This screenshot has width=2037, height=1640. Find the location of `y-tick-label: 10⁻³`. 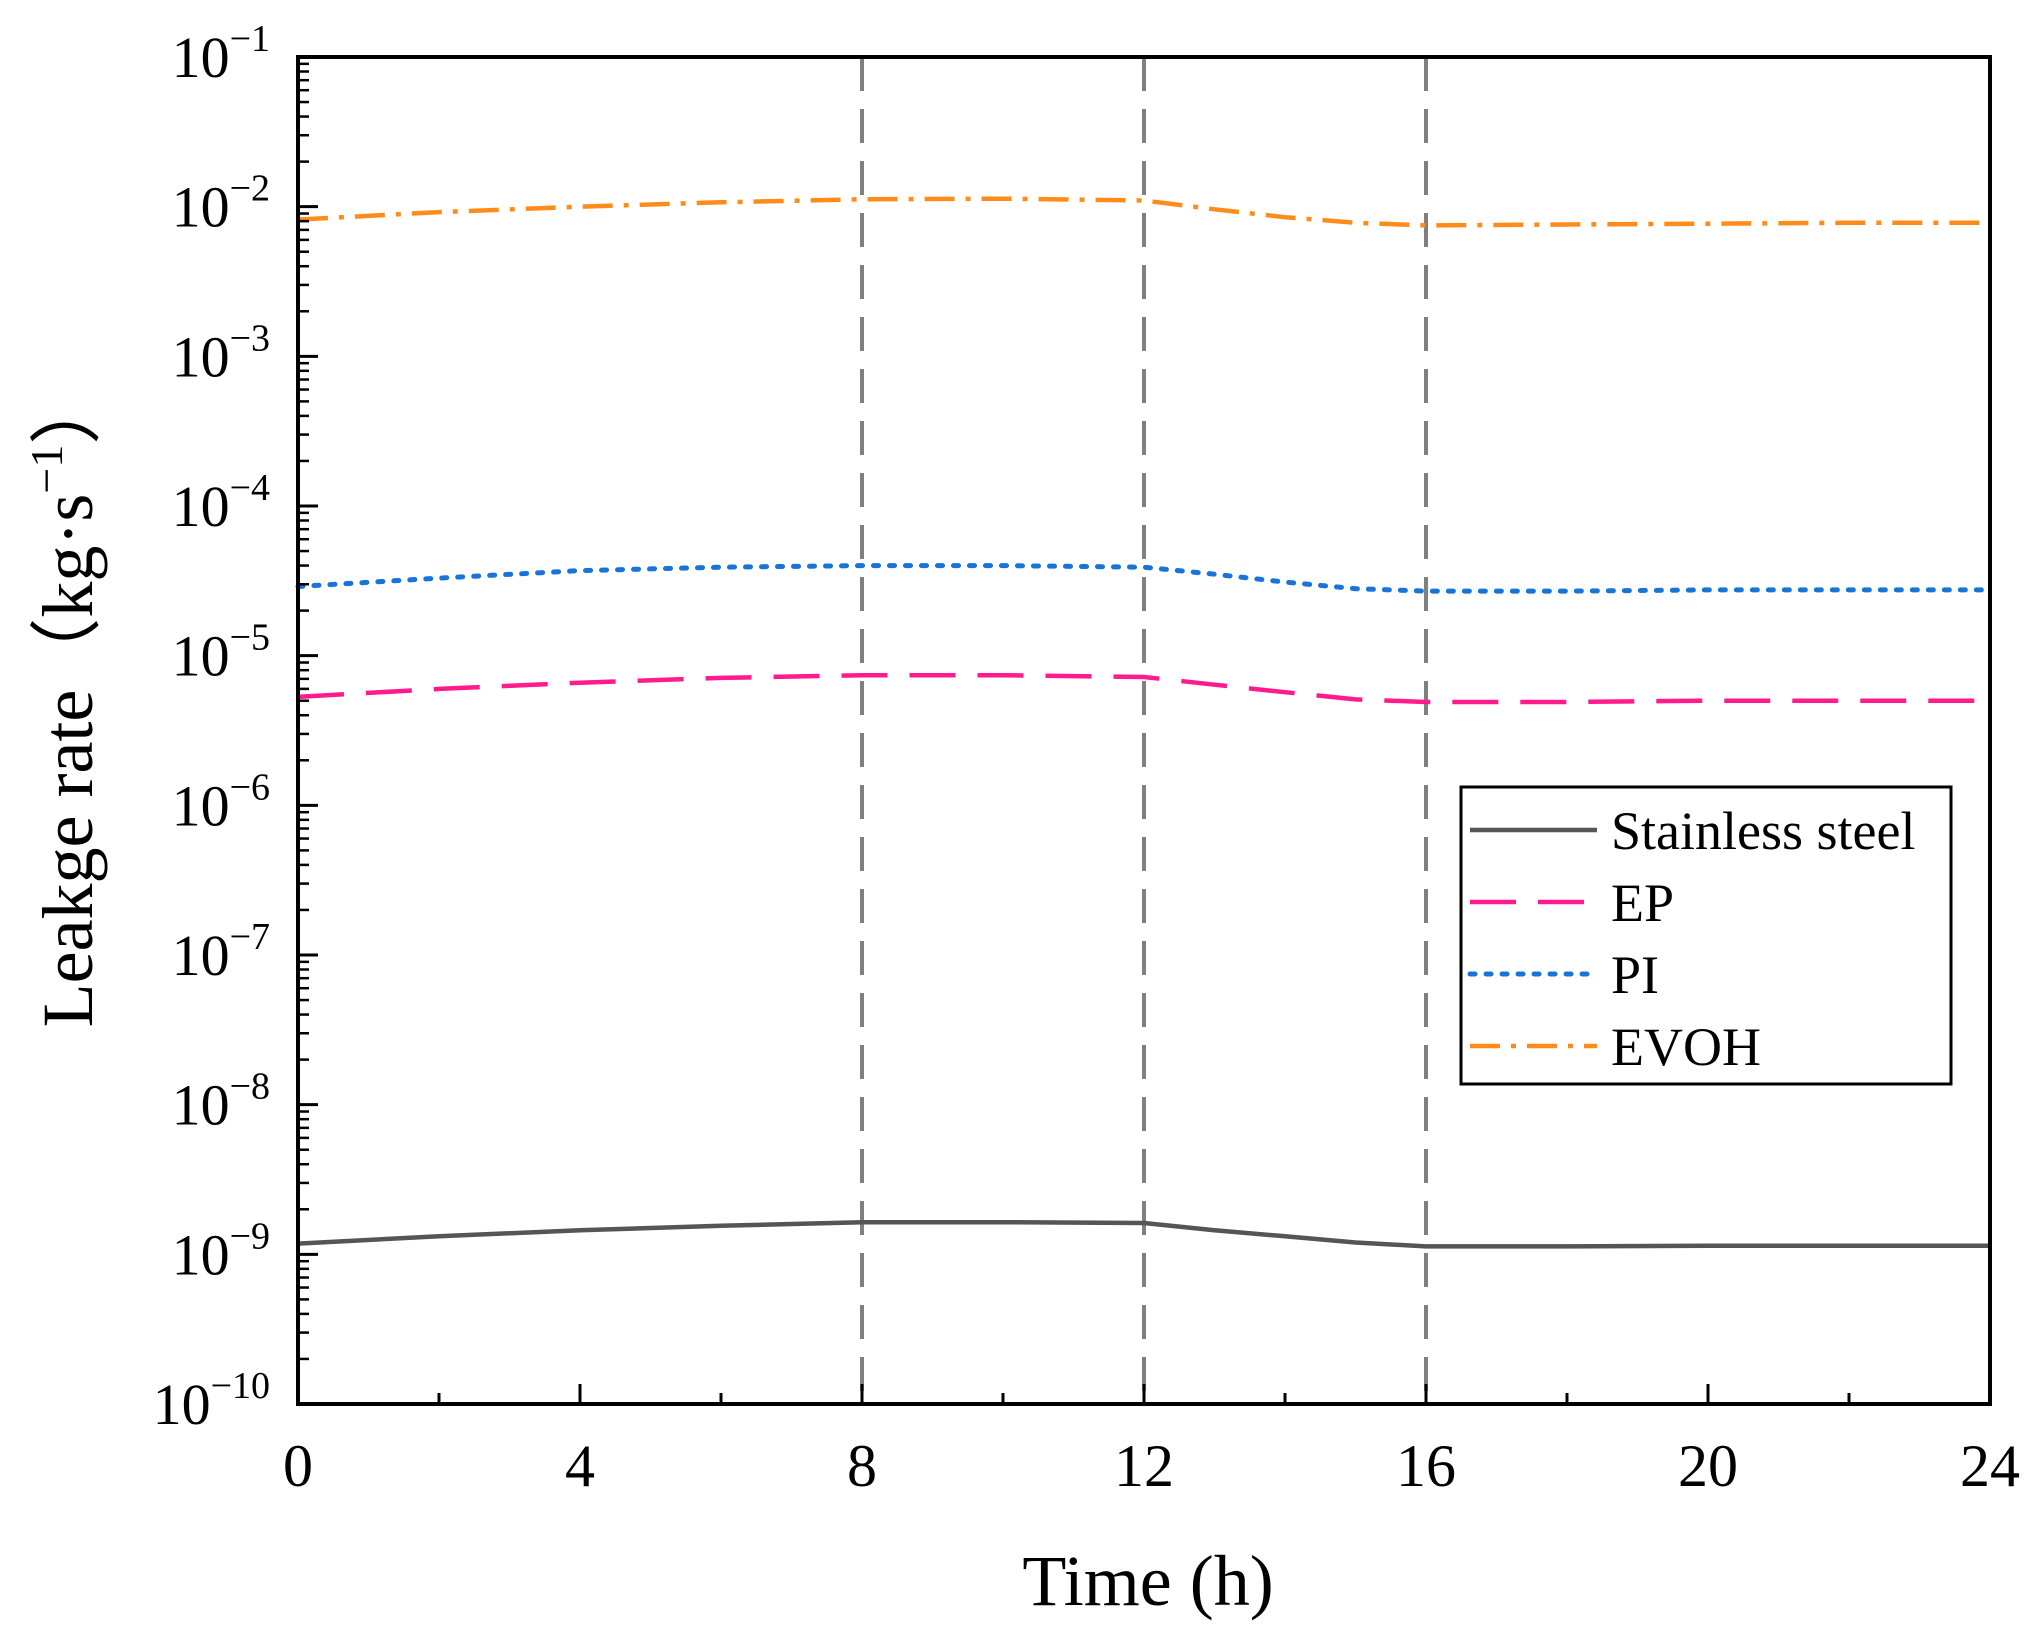

y-tick-label: 10⁻³ is located at coordinates (221, 353).